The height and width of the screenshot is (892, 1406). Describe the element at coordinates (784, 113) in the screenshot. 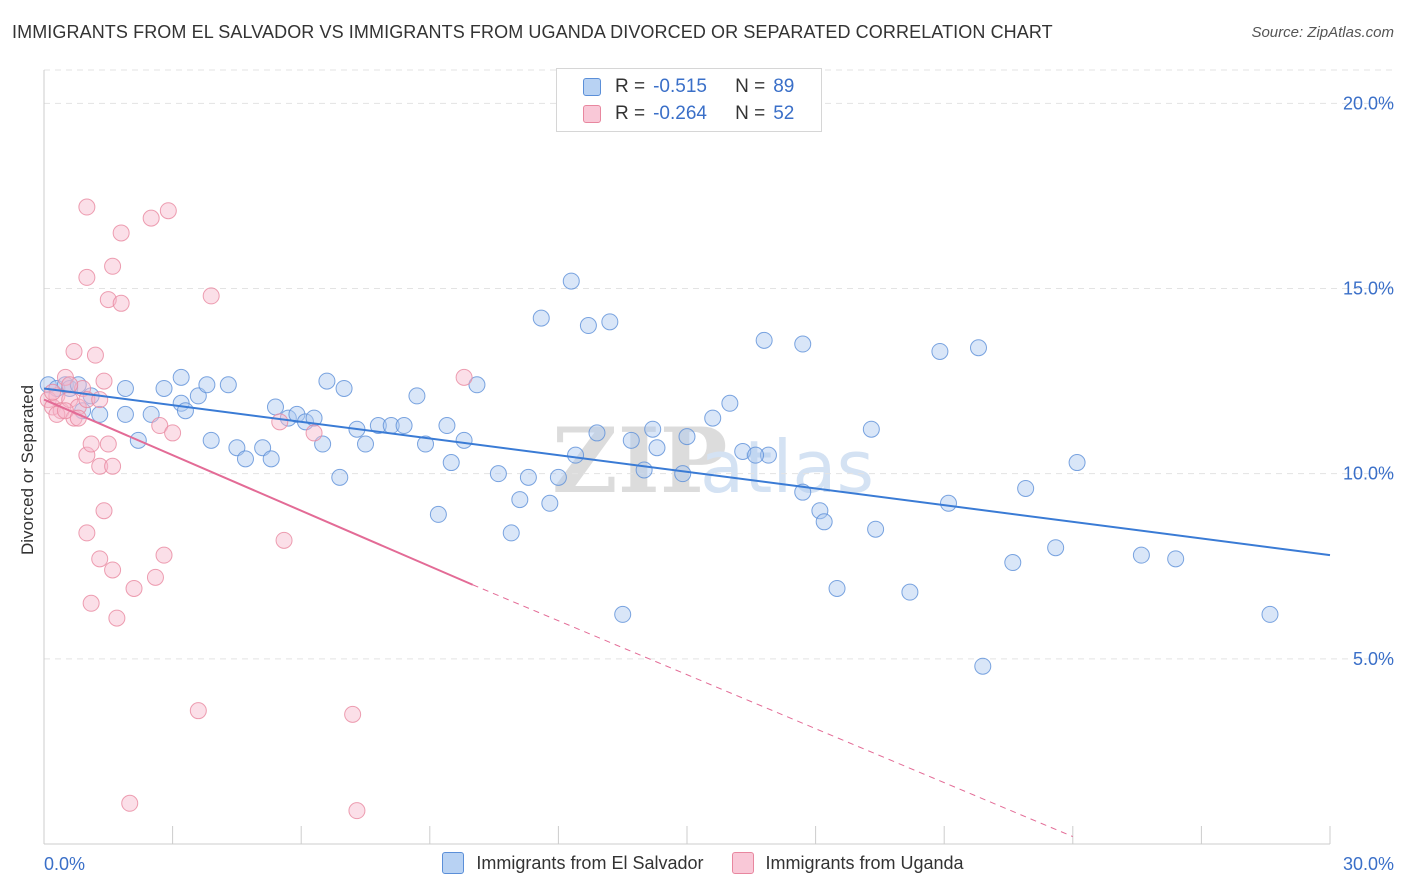

I see `legend-n-value: 52` at that location.